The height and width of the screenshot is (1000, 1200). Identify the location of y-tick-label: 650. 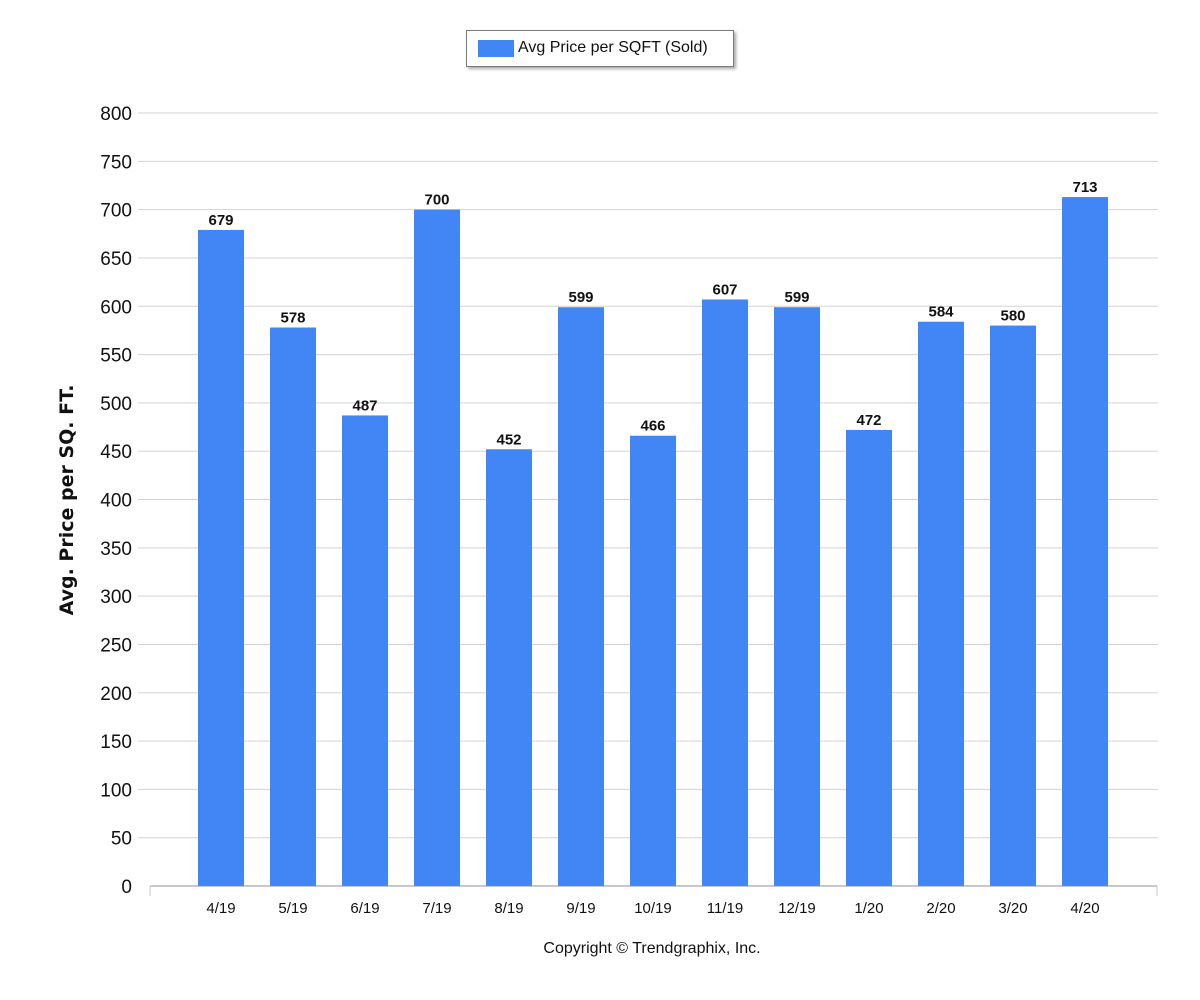
(116, 259).